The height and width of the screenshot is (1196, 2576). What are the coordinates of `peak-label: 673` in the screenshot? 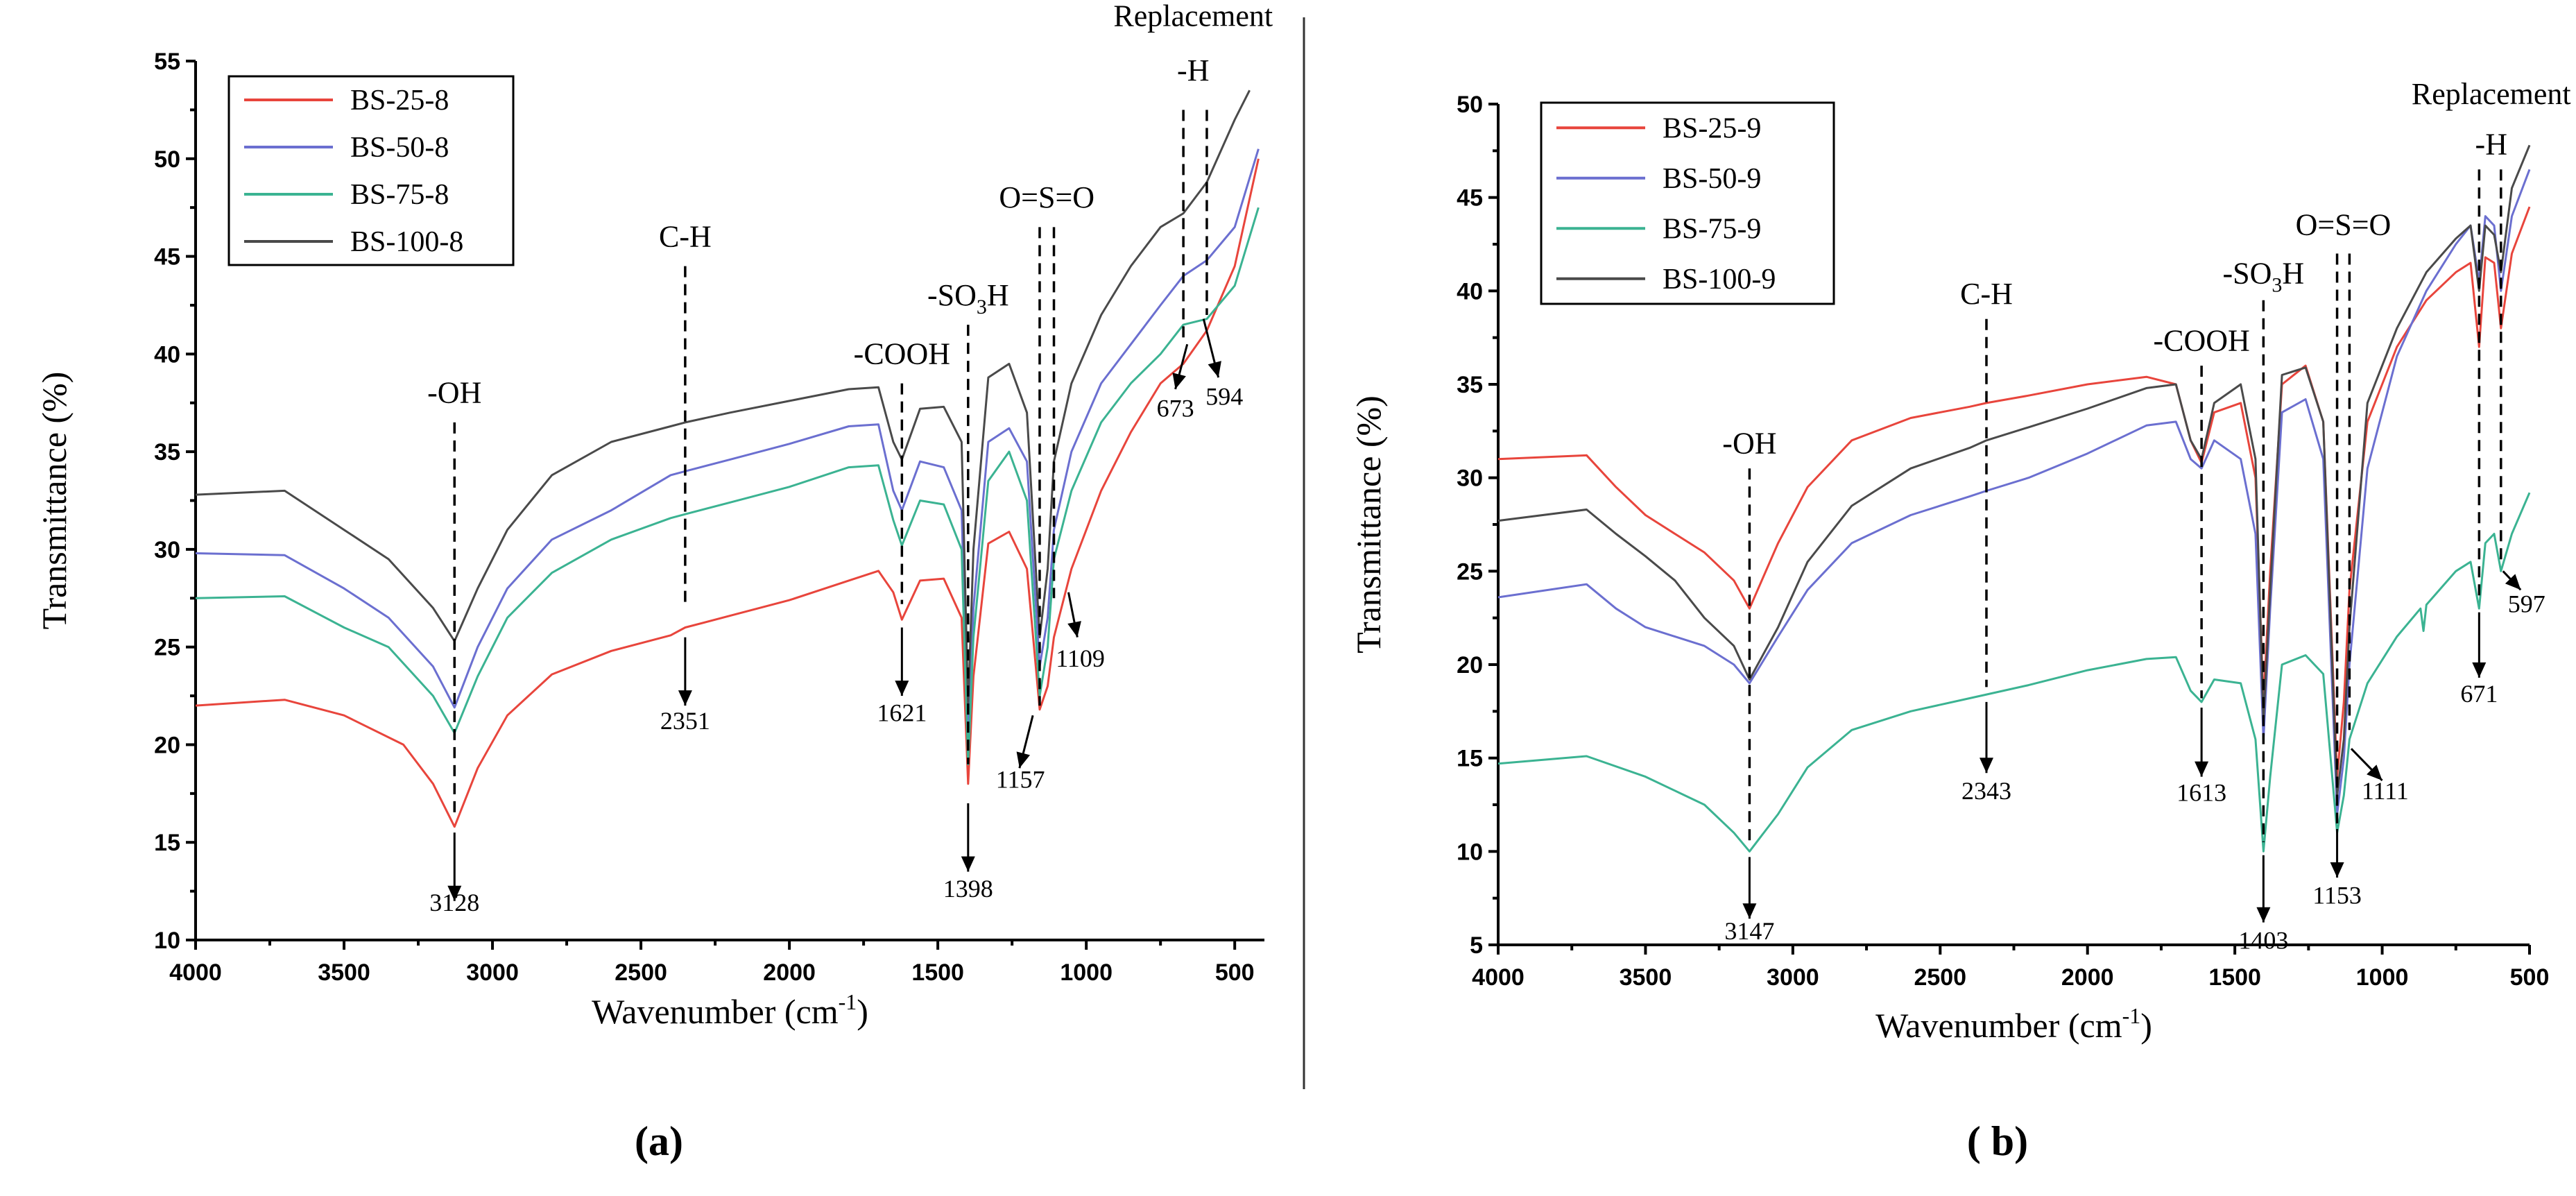 It's located at (1175, 408).